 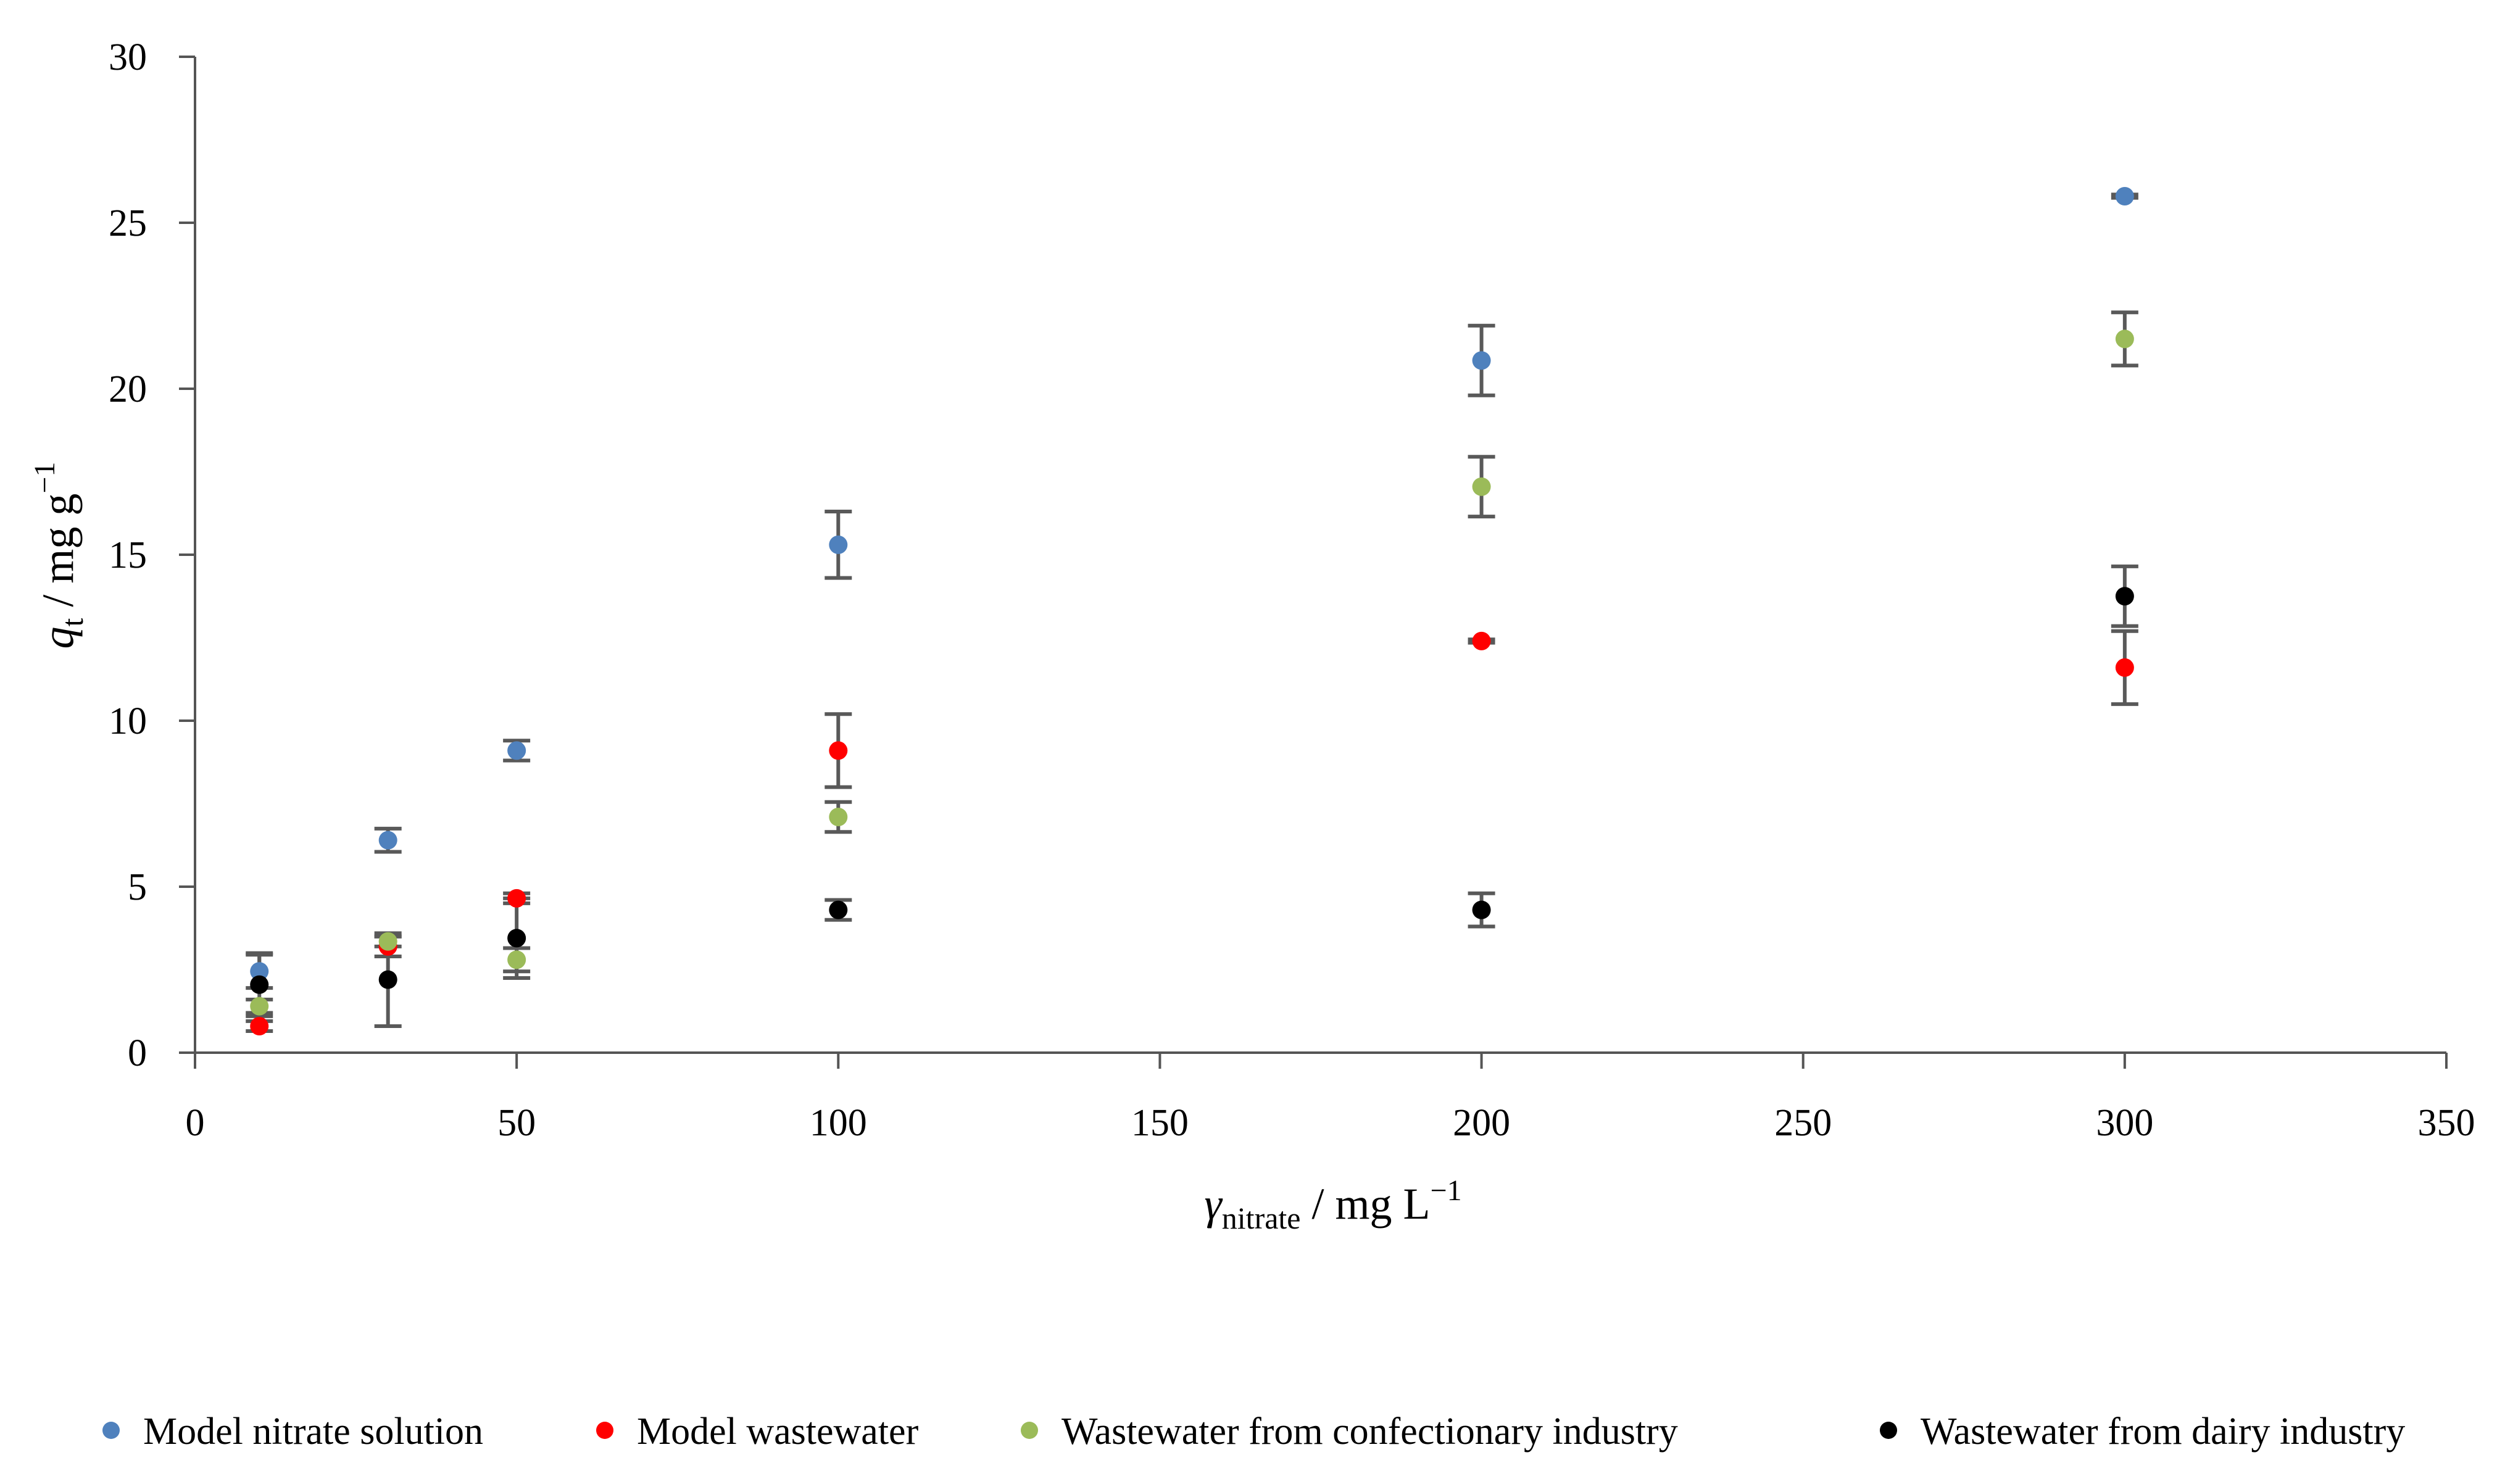 What do you see at coordinates (1370, 1432) in the screenshot?
I see `legend-label: Wastewater from confectionary industry` at bounding box center [1370, 1432].